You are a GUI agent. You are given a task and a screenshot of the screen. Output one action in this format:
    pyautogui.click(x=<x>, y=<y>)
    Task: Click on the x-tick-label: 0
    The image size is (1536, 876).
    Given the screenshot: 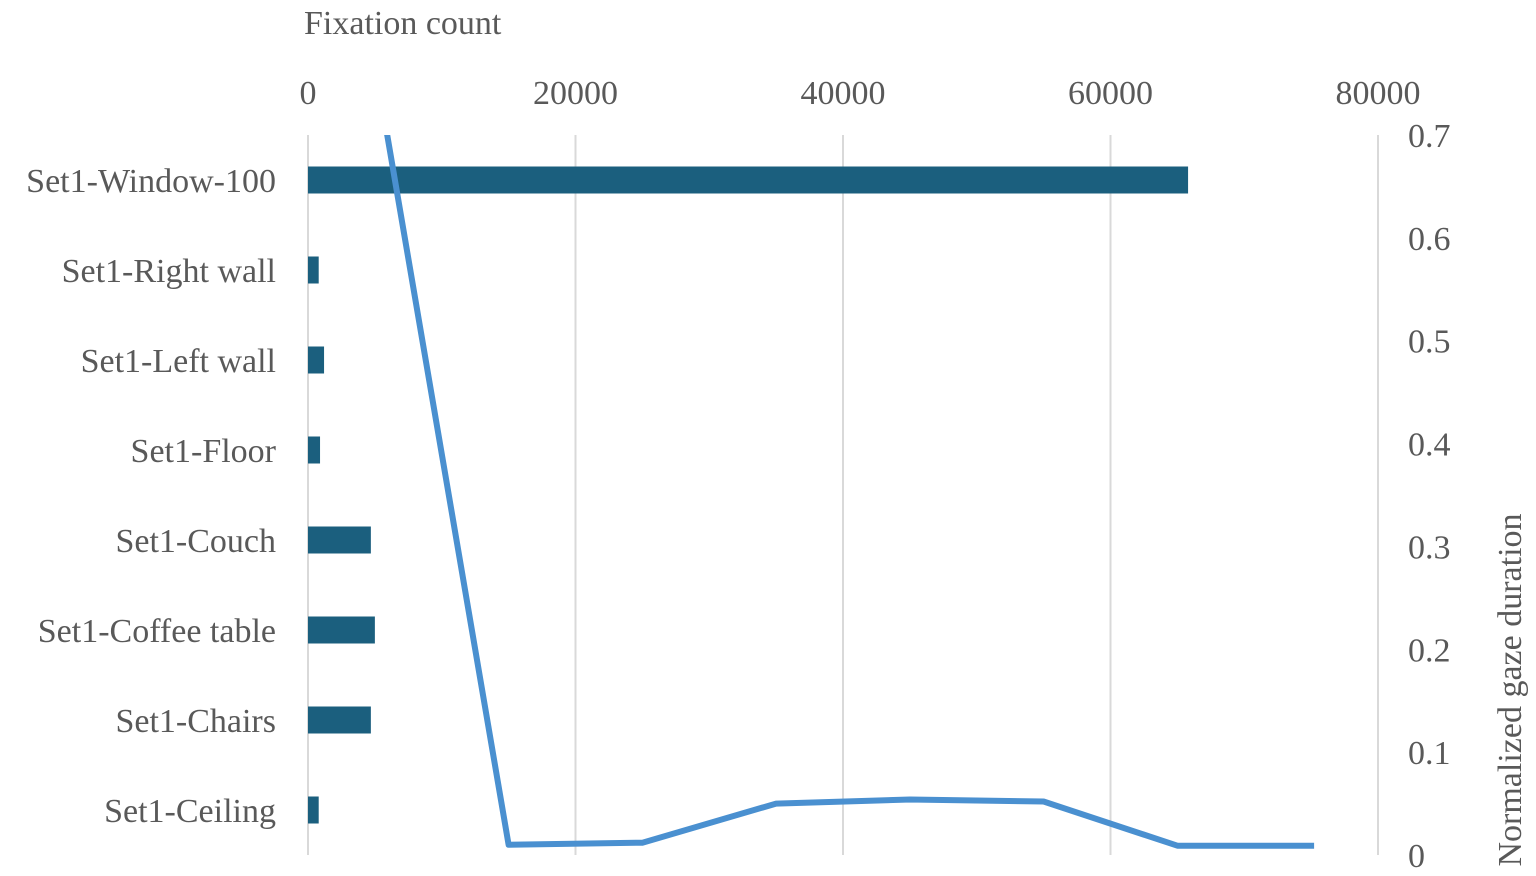 What is the action you would take?
    pyautogui.click(x=308, y=93)
    